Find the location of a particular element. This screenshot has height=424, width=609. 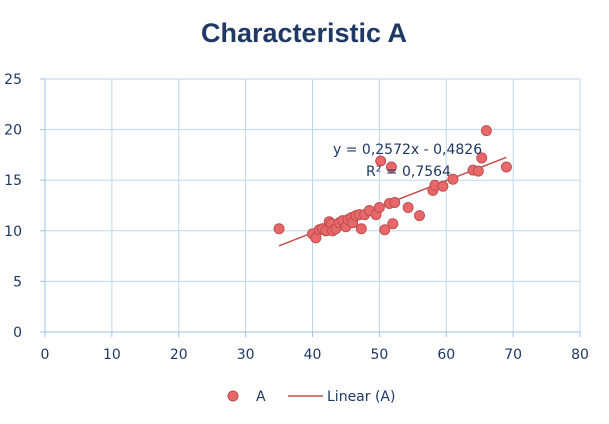

legend-label-linear: Linear (A) is located at coordinates (361, 397).